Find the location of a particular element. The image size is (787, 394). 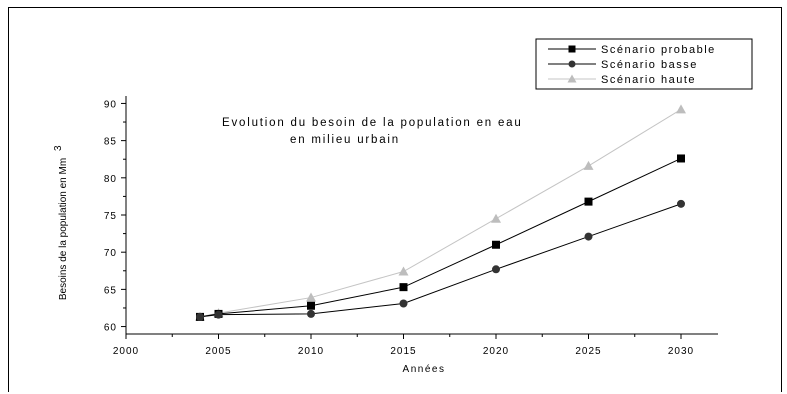

legend-label: Scénario basse is located at coordinates (649, 65).